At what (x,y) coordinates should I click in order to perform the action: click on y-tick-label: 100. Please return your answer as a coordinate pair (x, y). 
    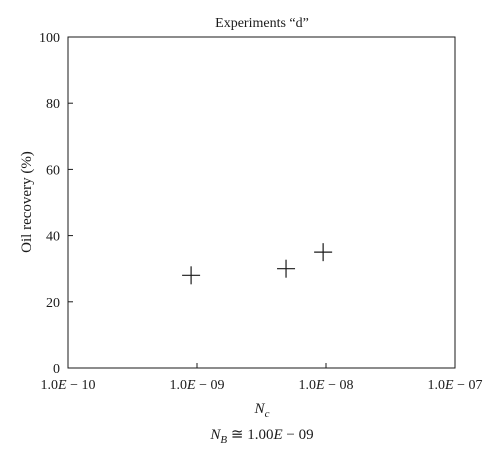
    Looking at the image, I should click on (49, 38).